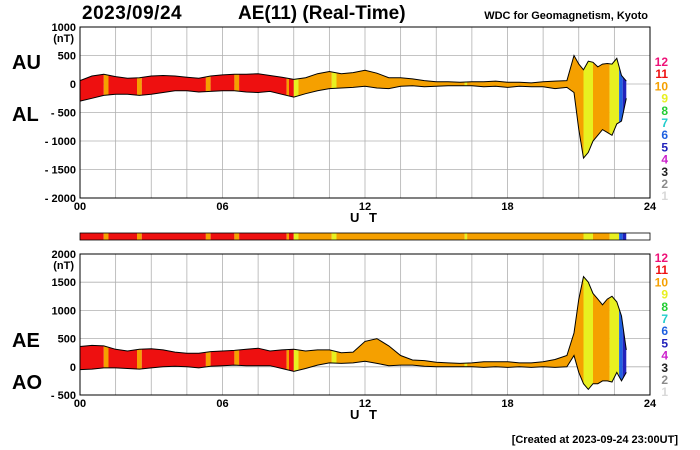 The image size is (700, 450). Describe the element at coordinates (664, 356) in the screenshot. I see `aeao-legend-level: 4` at that location.